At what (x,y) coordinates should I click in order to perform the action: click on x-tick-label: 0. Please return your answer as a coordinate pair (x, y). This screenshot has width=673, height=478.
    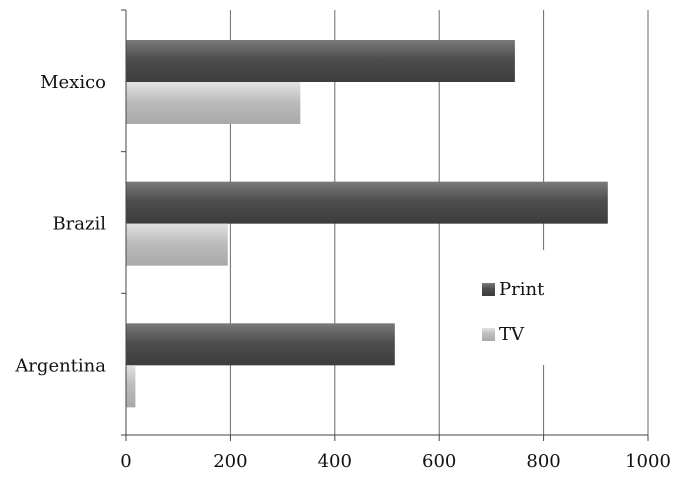
    Looking at the image, I should click on (125, 461).